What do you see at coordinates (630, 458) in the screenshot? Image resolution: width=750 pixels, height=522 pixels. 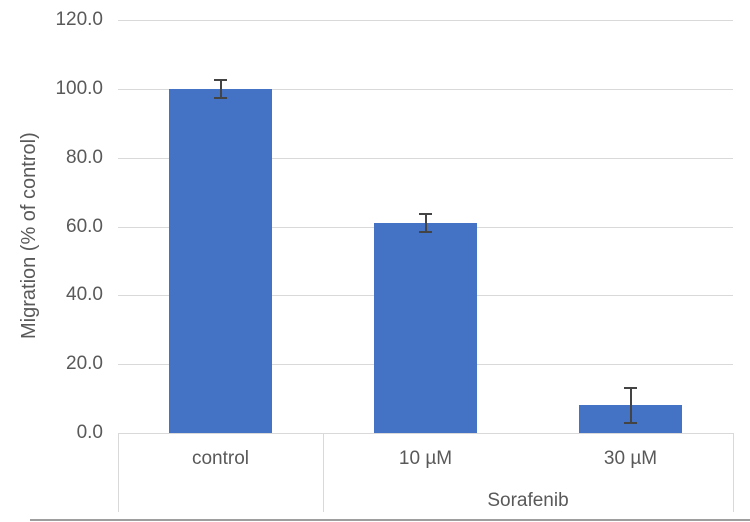 I see `x-category-label: 30 µM` at bounding box center [630, 458].